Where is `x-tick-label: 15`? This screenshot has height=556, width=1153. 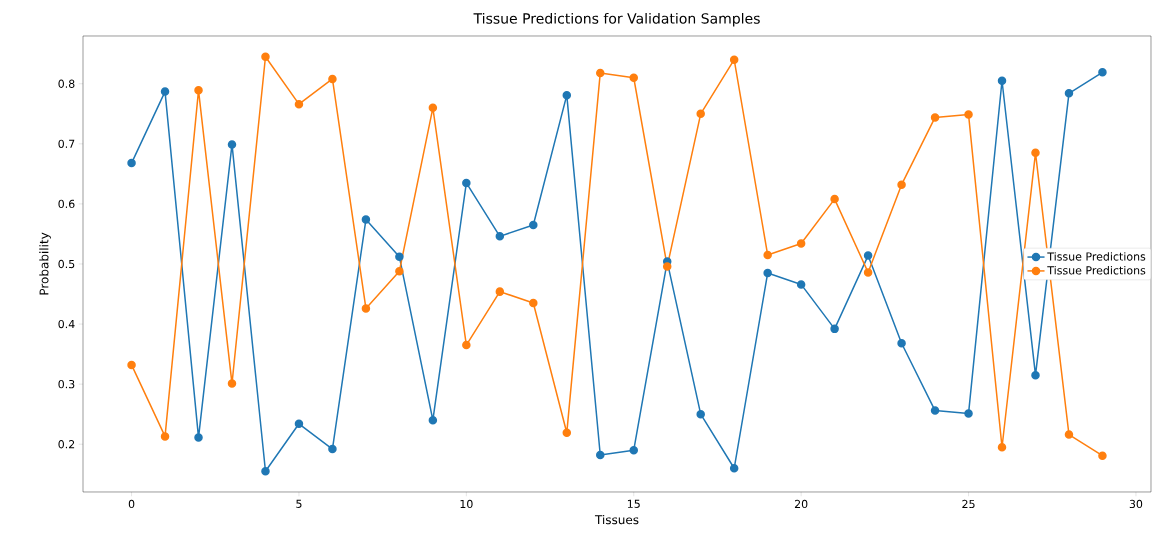
x-tick-label: 15 is located at coordinates (633, 503).